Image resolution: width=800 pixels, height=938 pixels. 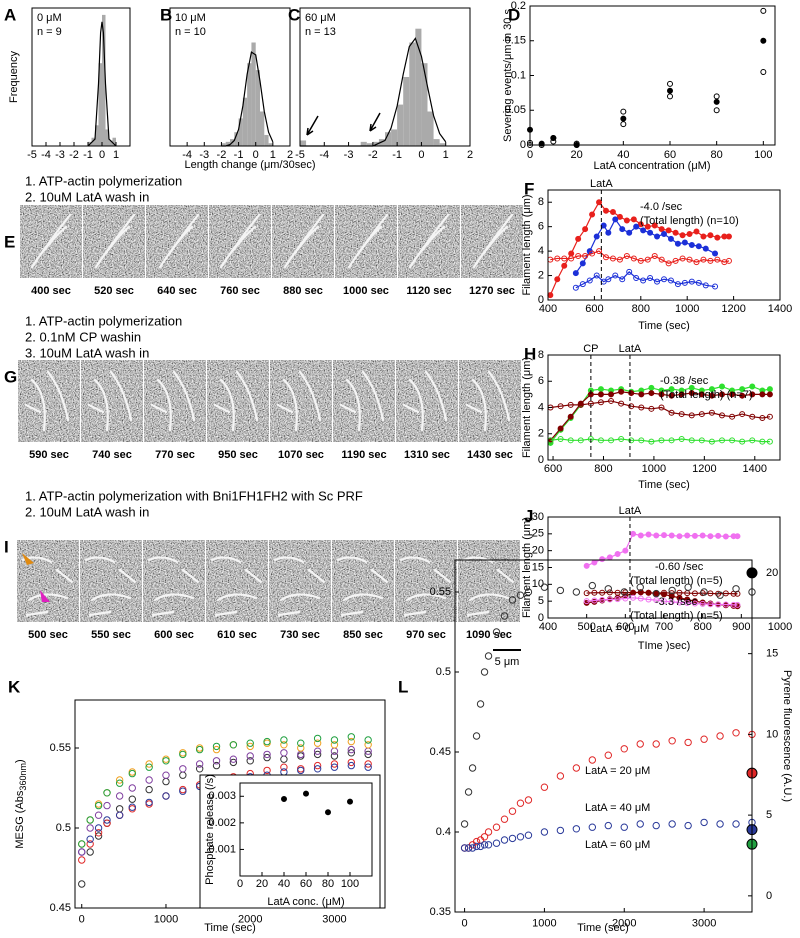 I want to click on frame-time: 1190 sec, so click(x=363, y=455).